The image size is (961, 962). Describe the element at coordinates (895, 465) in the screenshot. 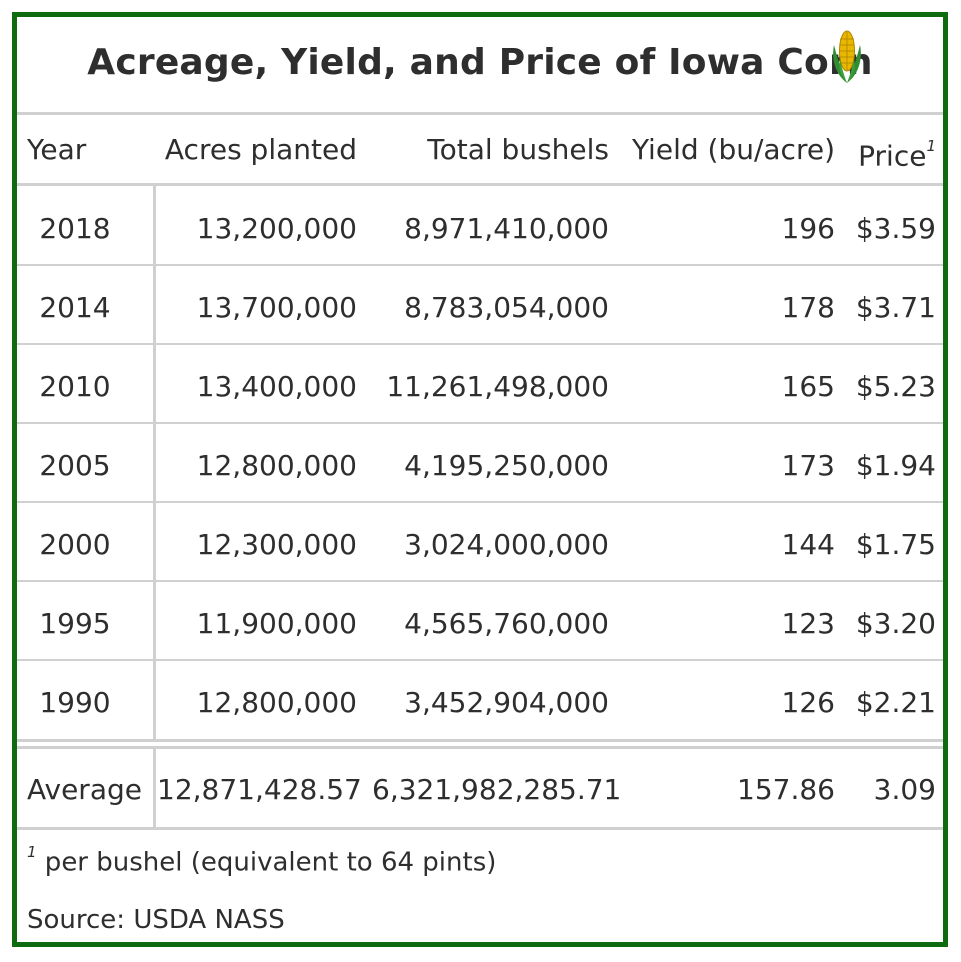

I see `cell-price: $1.94` at that location.